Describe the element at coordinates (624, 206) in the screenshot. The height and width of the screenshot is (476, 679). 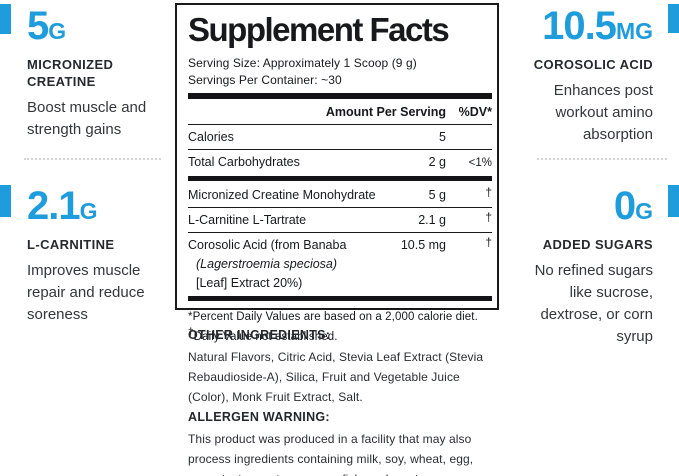
I see `sugars-number: 0` at that location.